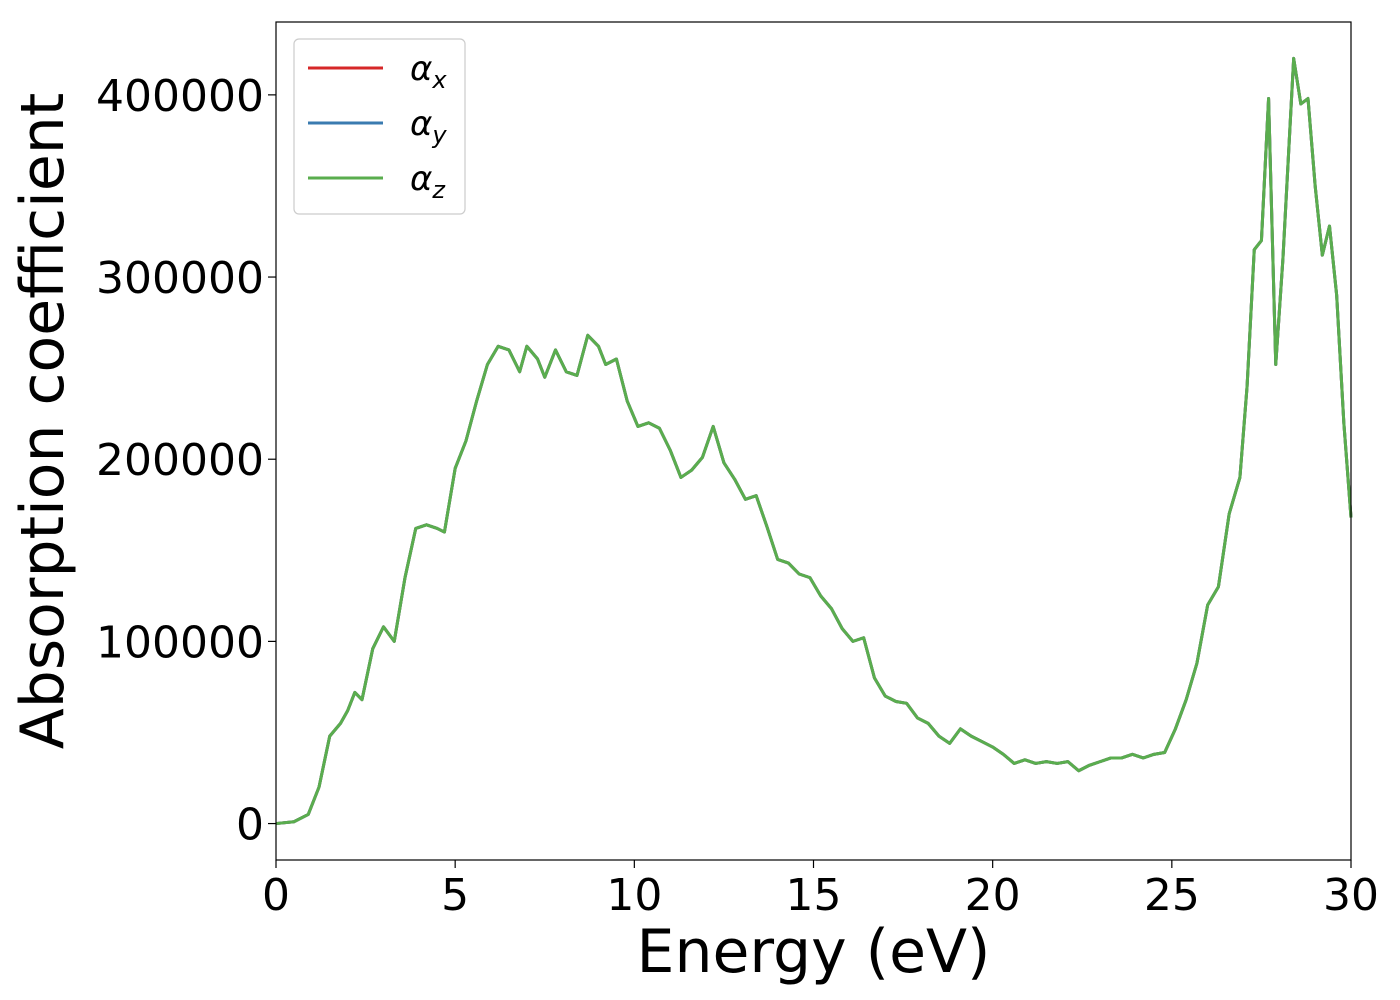  What do you see at coordinates (814, 895) in the screenshot?
I see `x-tick-label: 15` at bounding box center [814, 895].